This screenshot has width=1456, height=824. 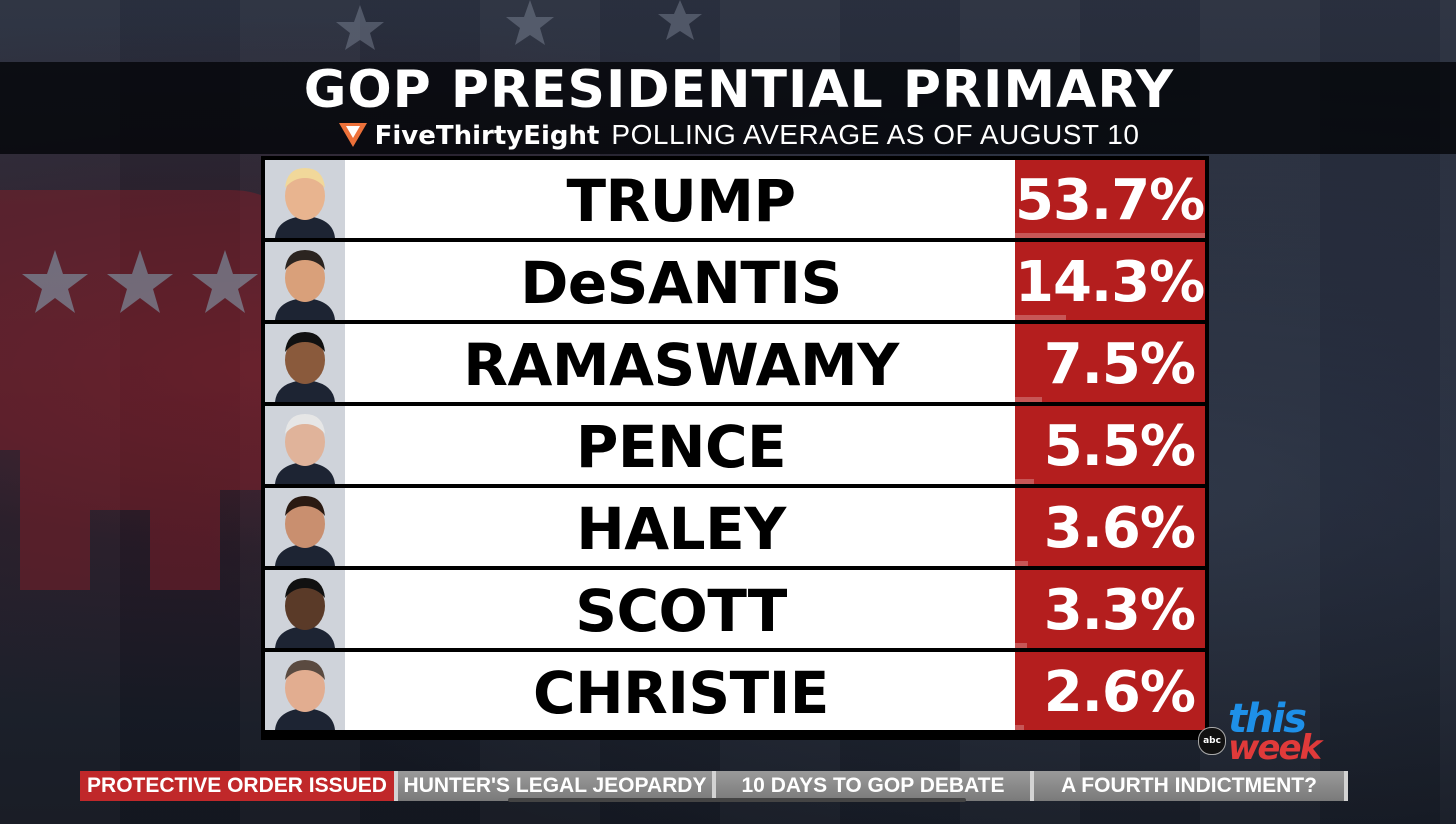 I want to click on candidate-row: DeSANTIS 14.3%, so click(x=735, y=281).